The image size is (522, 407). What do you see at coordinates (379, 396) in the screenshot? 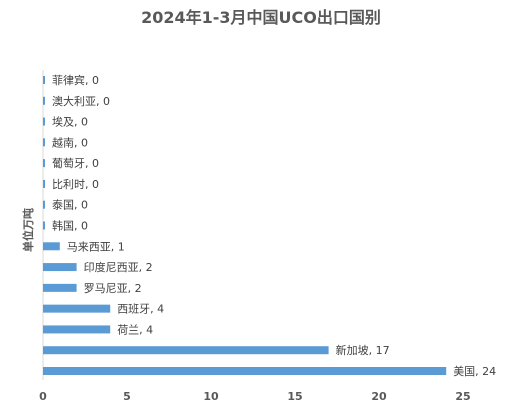
I see `x-tick-label: 20` at bounding box center [379, 396].